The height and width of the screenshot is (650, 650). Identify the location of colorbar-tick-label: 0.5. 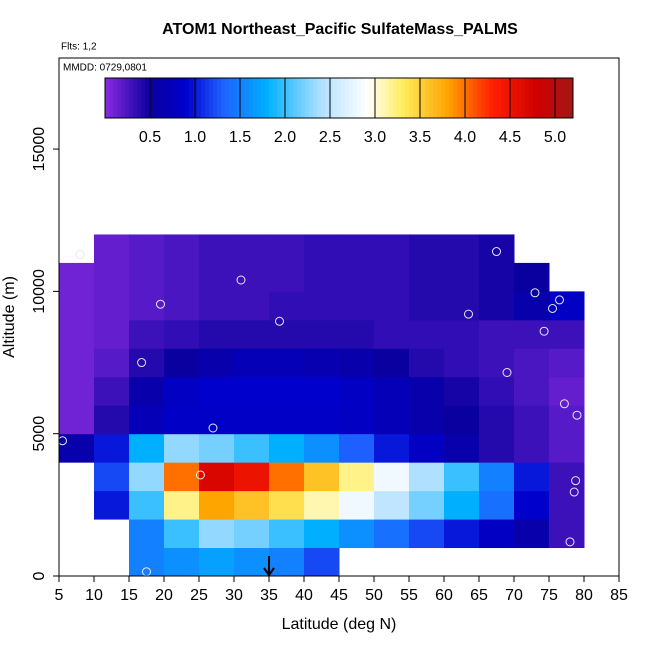
(150, 137).